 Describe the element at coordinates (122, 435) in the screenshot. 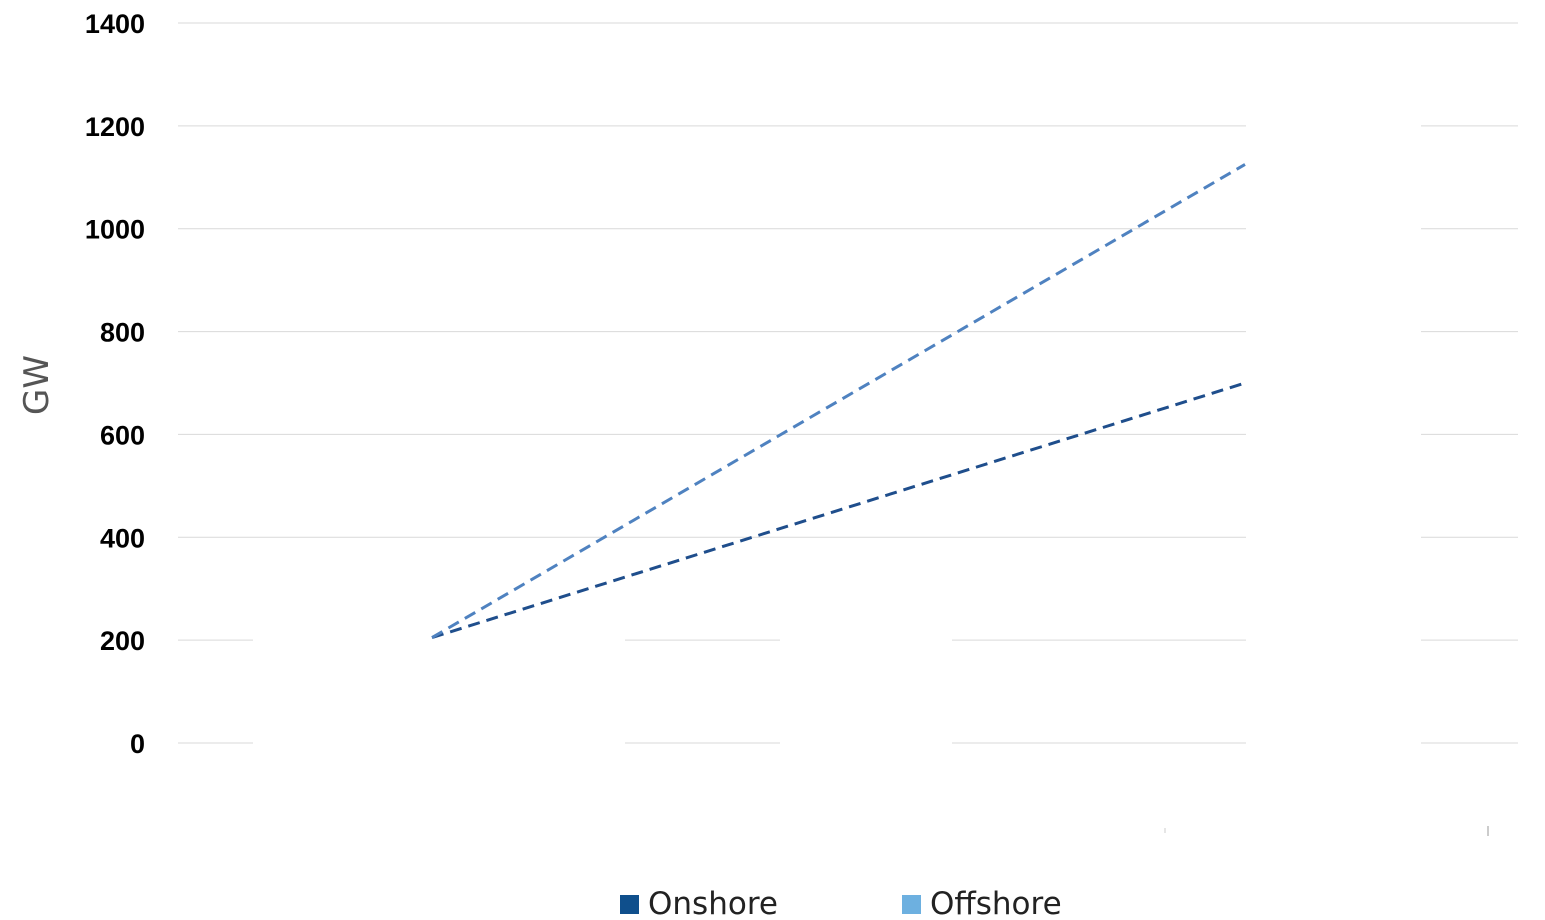

I see `y-tick-label: 600` at that location.